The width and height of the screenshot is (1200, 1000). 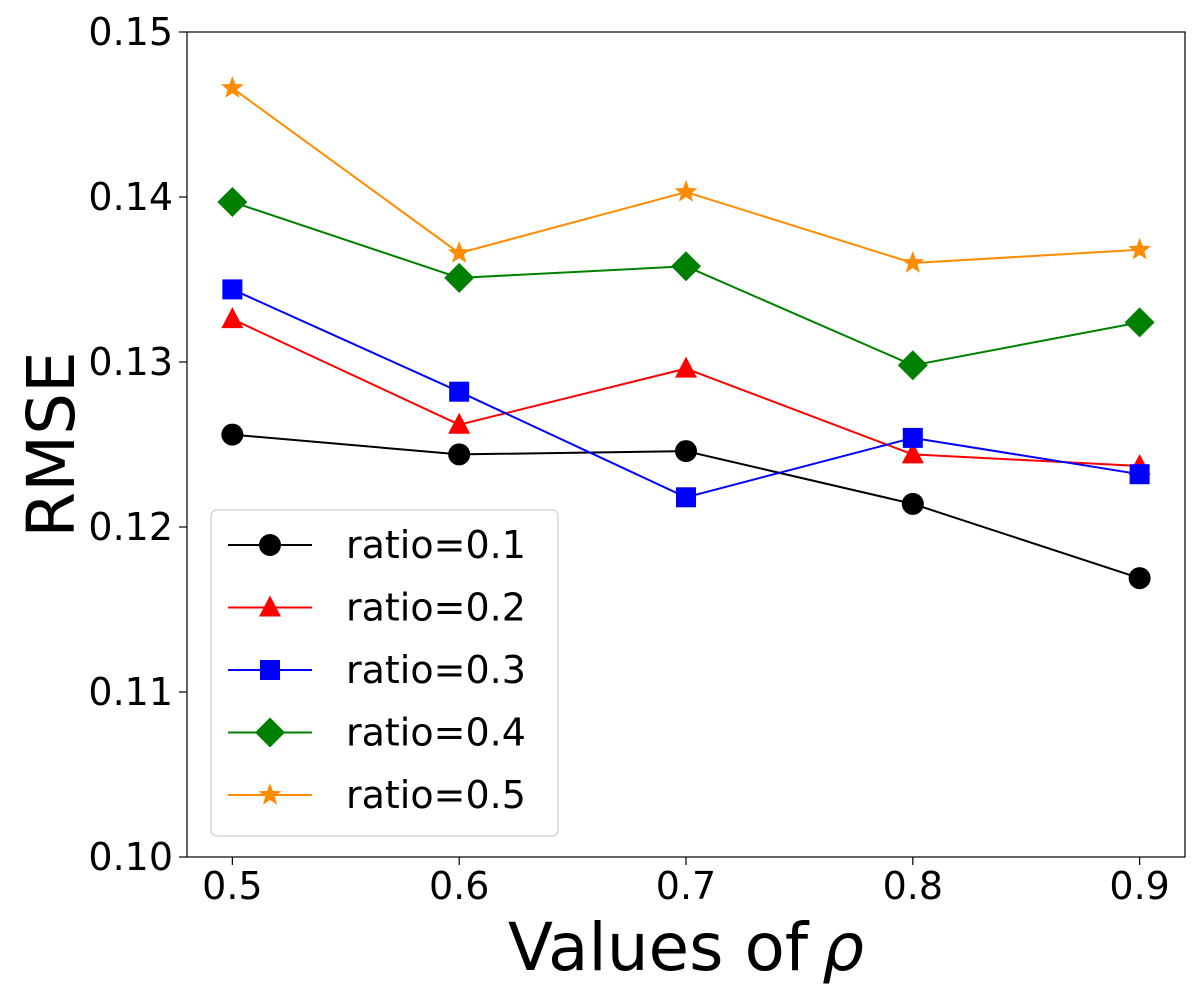 I want to click on y-tick-label: 0.11, so click(x=130, y=692).